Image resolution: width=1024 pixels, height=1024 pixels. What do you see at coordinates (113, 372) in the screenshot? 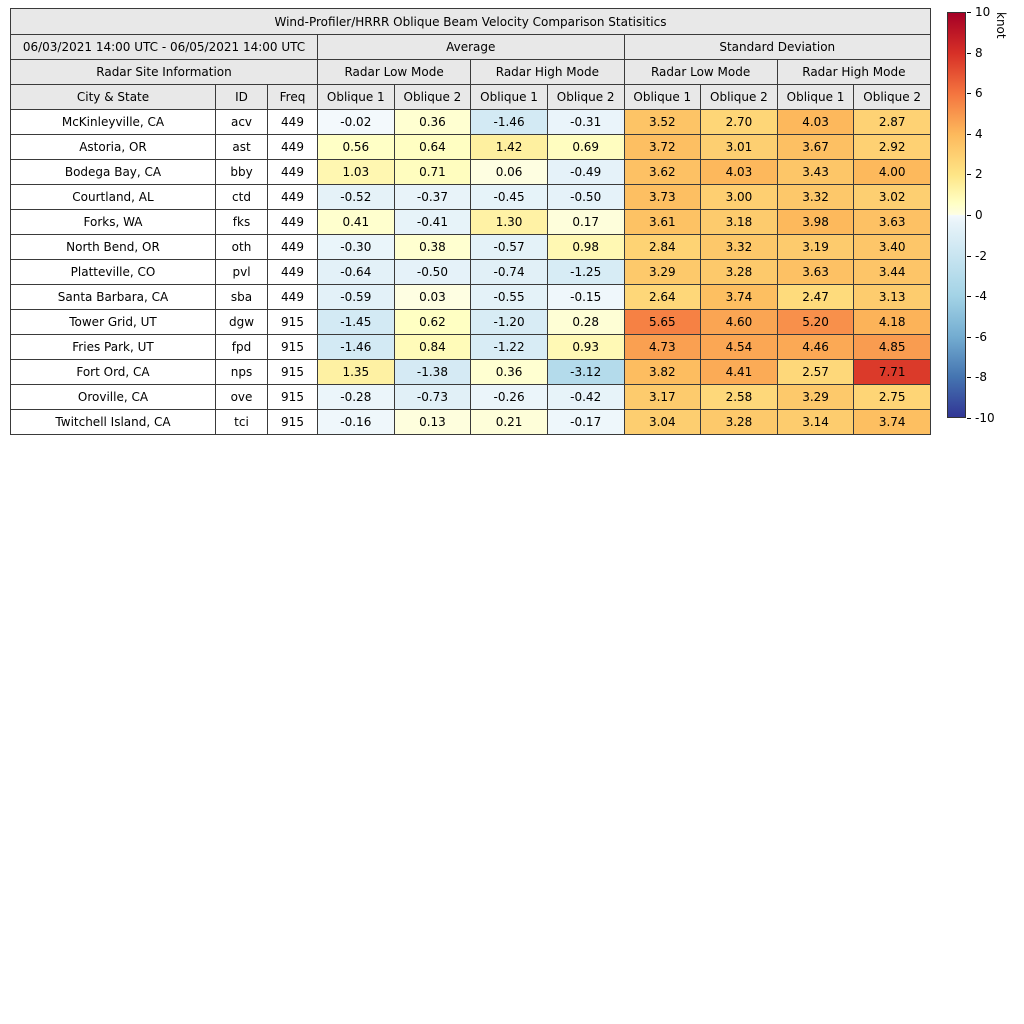
I see `city-state-cell: Fort Ord, CA` at bounding box center [113, 372].